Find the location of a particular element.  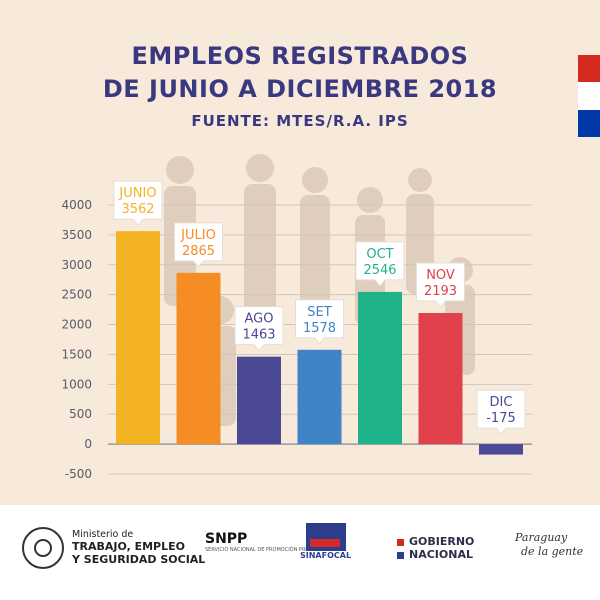

y-tick-label: -500 is located at coordinates (78, 474).